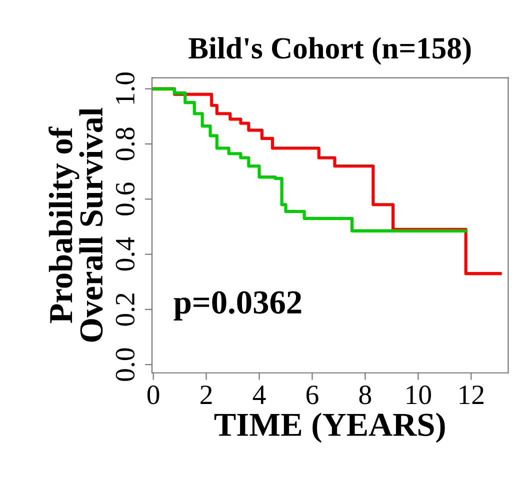 The height and width of the screenshot is (483, 517). I want to click on y-tick-label: 0.2, so click(125, 310).